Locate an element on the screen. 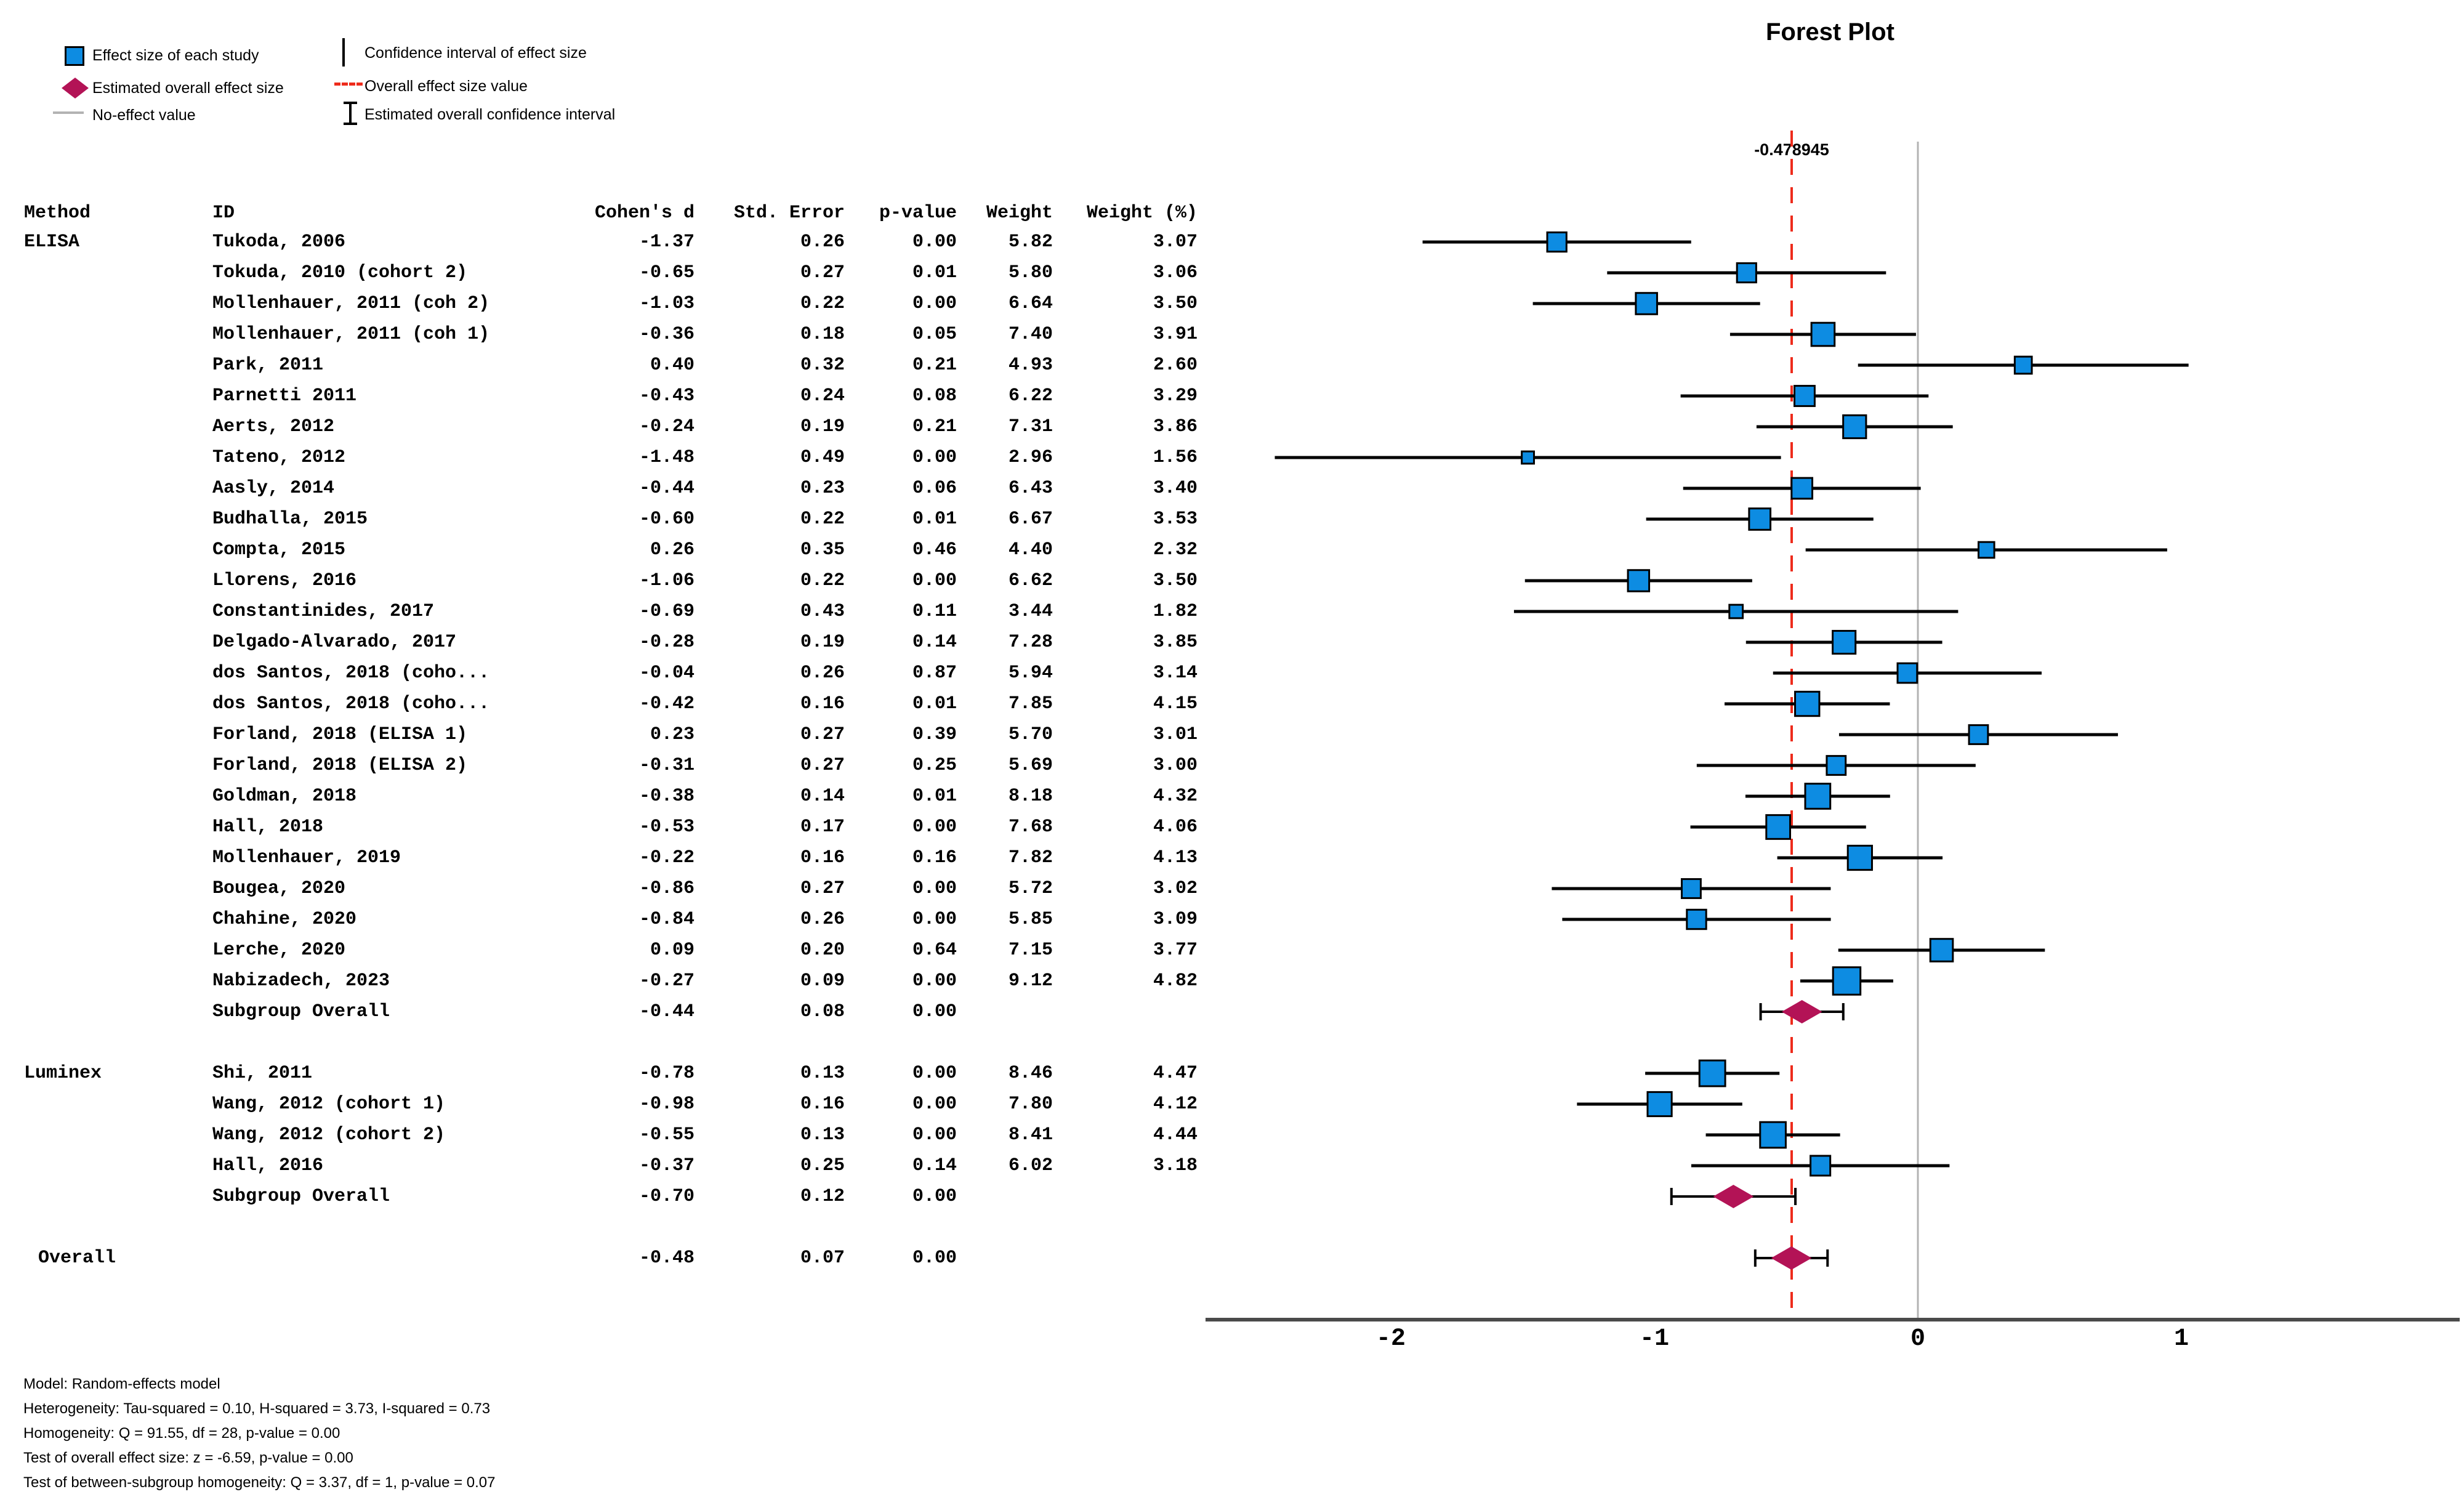 The image size is (2464, 1505). cohens-d-value: -0.04 is located at coordinates (666, 673).